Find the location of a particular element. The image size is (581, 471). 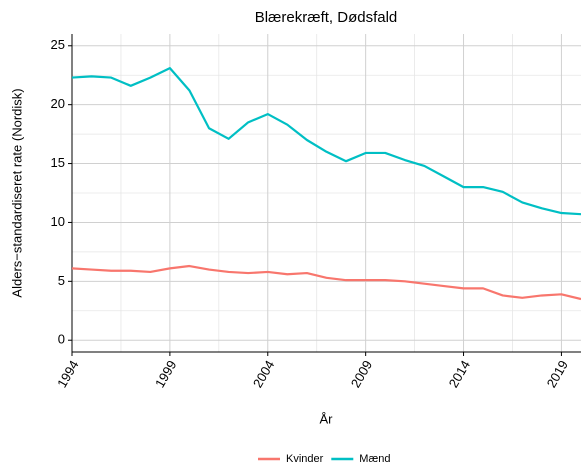

y-tick-label: 20 is located at coordinates (58, 103).